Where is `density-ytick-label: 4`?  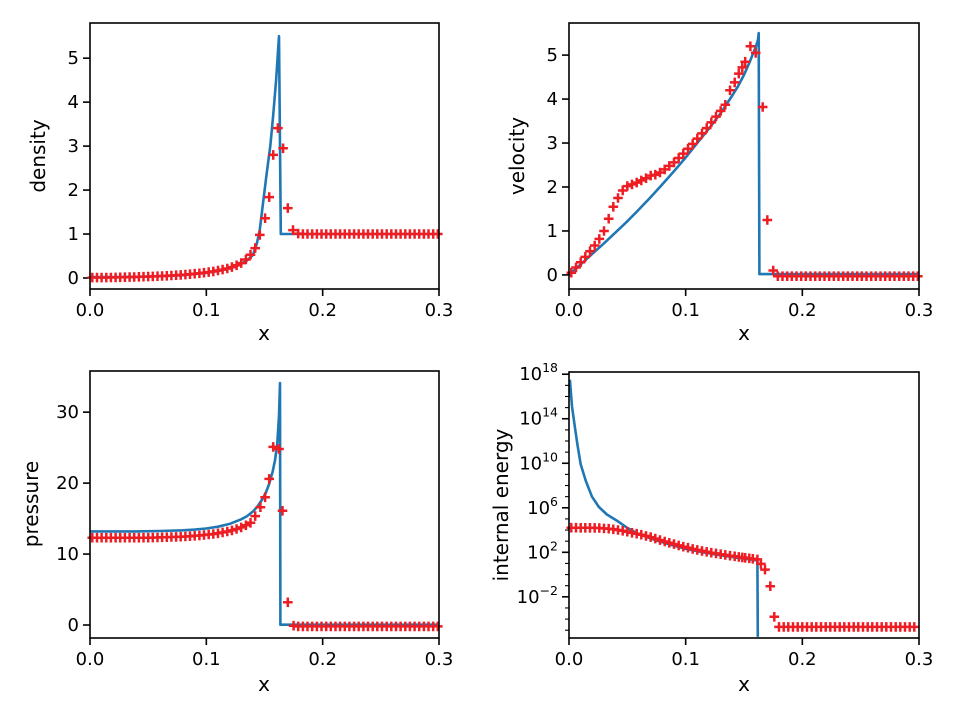 density-ytick-label: 4 is located at coordinates (73, 102).